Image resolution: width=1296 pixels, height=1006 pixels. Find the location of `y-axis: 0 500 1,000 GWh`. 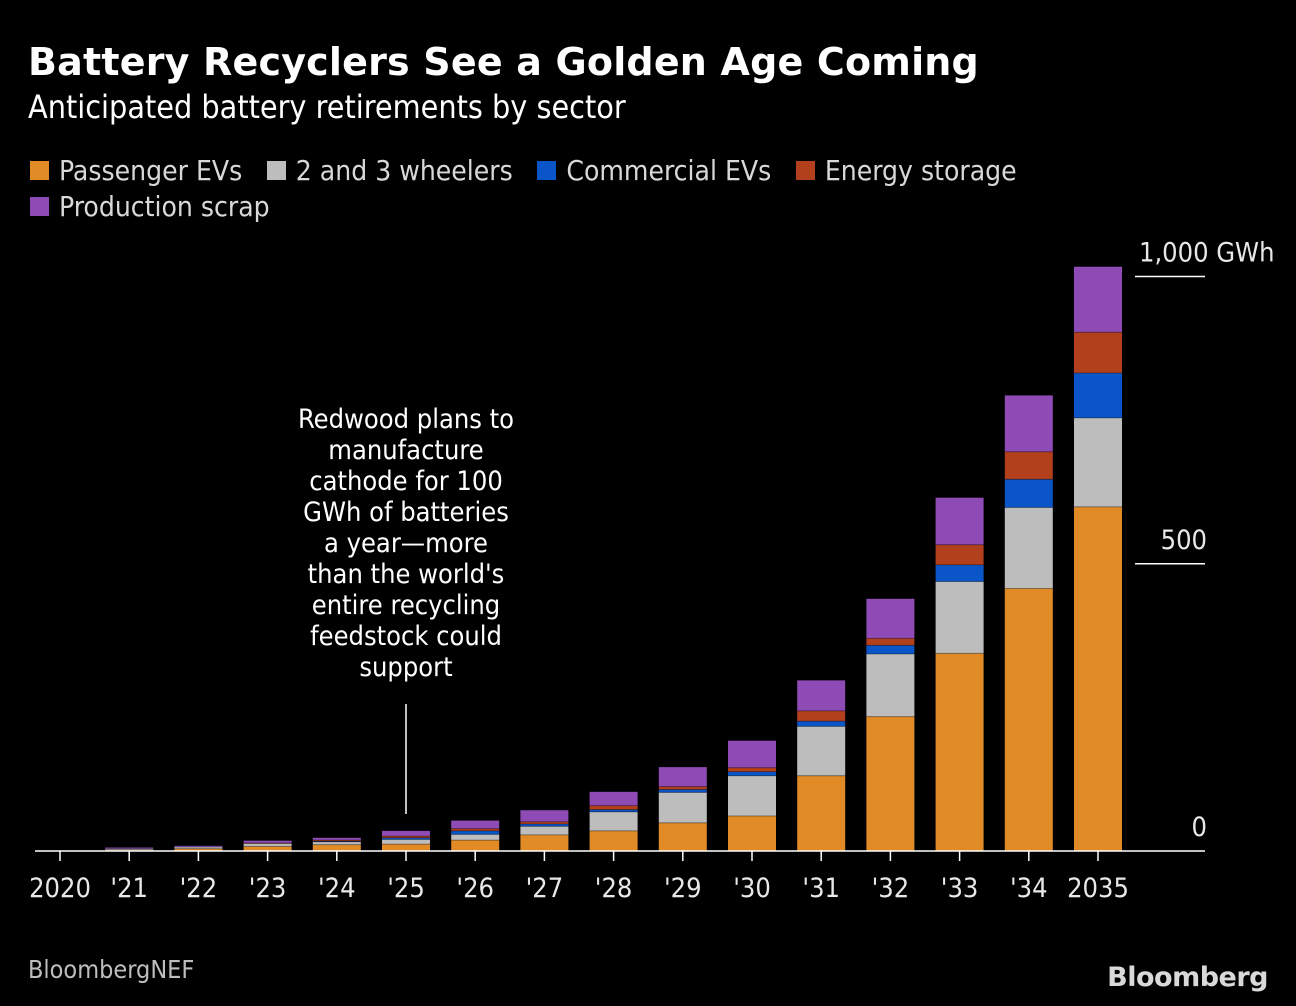

y-axis: 0 500 1,000 GWh is located at coordinates (1204, 540).